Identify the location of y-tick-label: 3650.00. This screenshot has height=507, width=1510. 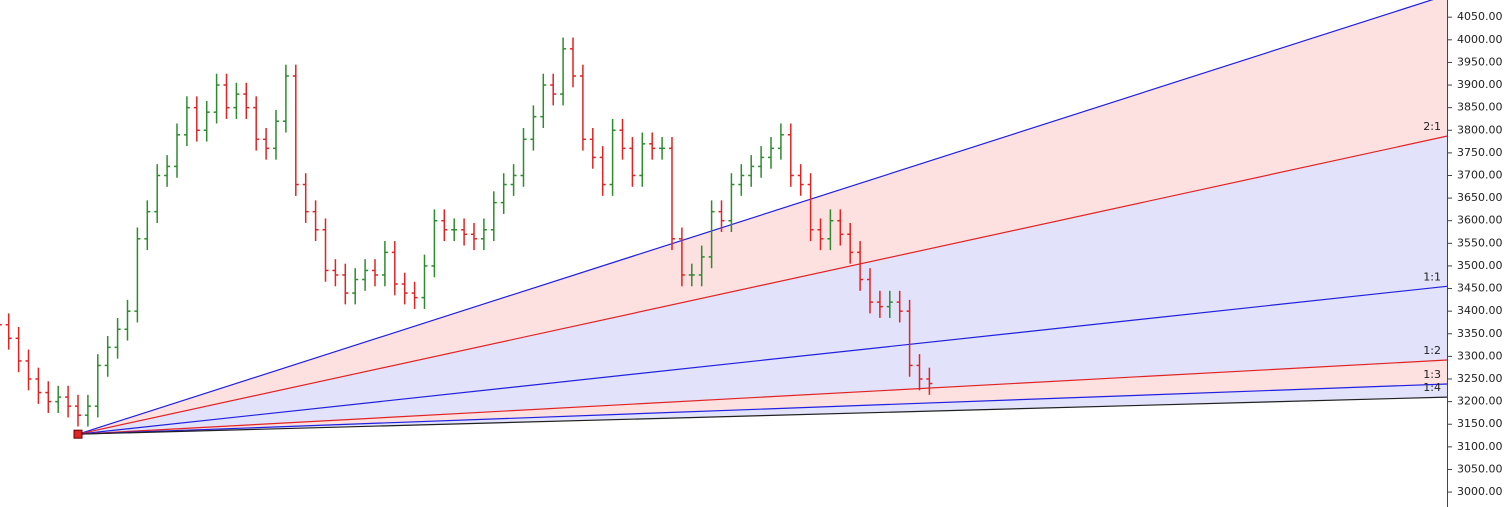
(1480, 197).